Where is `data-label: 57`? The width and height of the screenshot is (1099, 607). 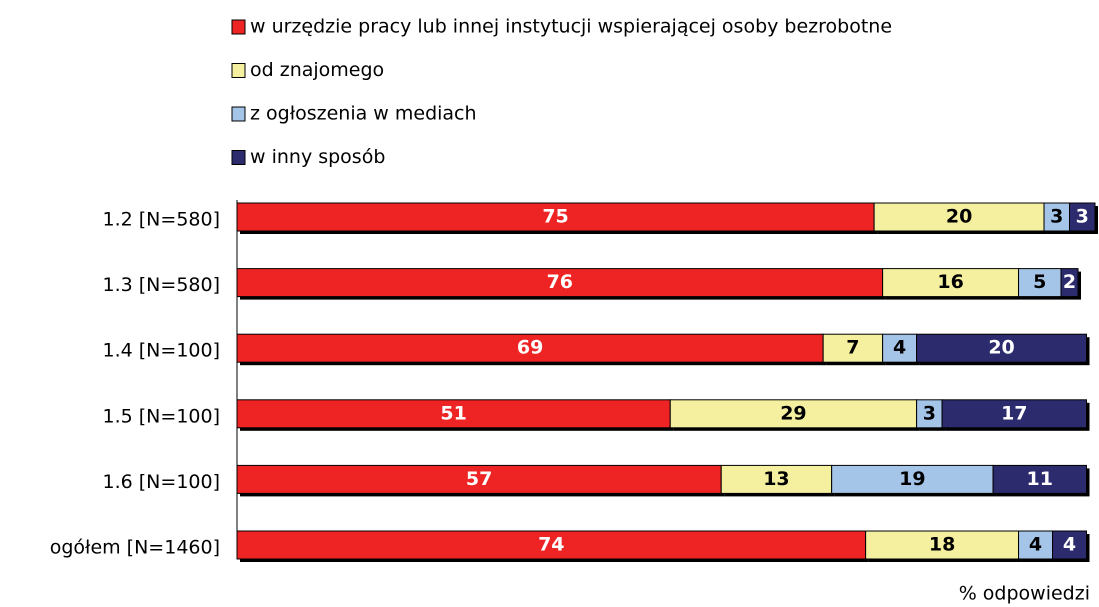 data-label: 57 is located at coordinates (479, 479).